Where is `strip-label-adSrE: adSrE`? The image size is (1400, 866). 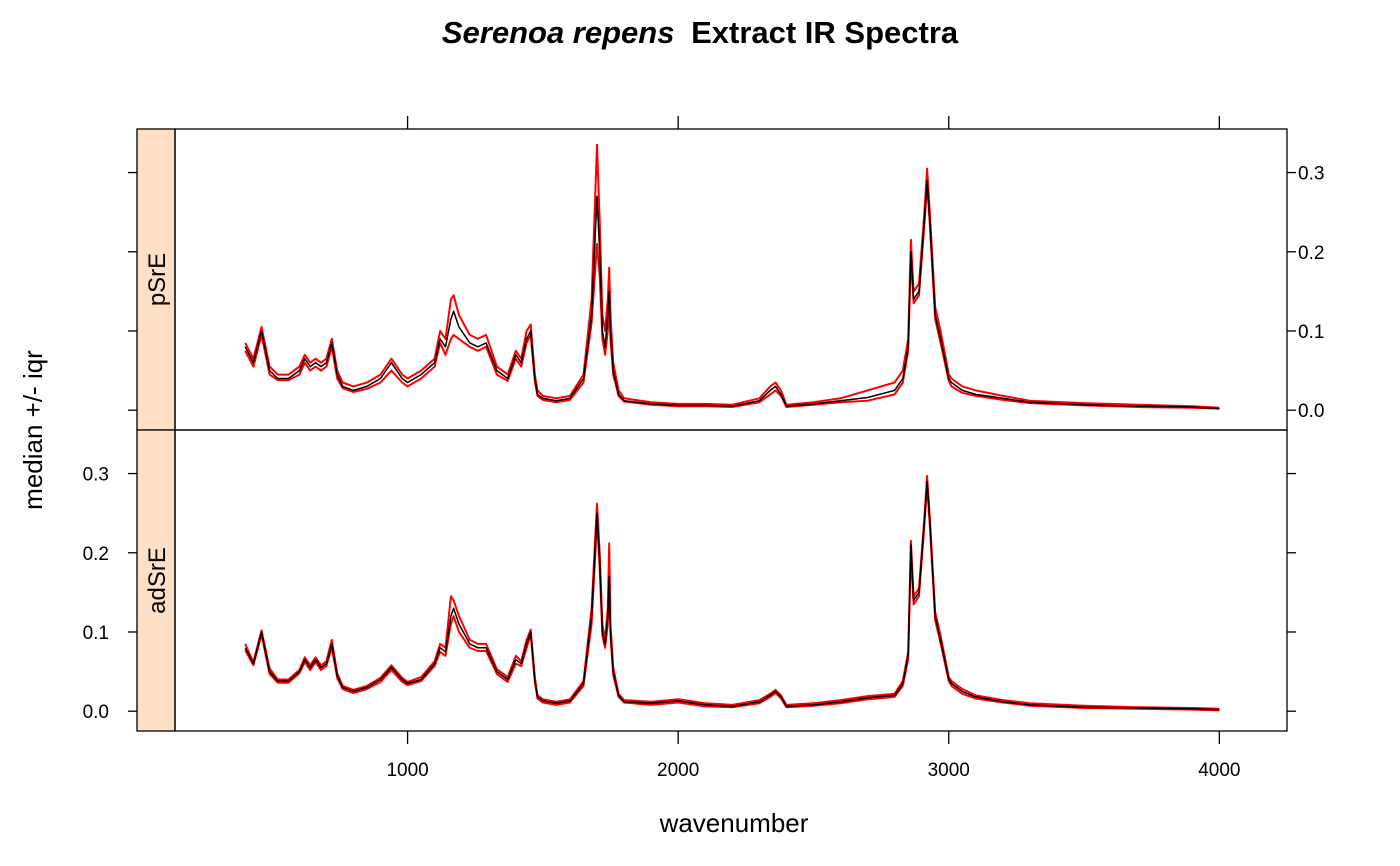 strip-label-adSrE: adSrE is located at coordinates (157, 580).